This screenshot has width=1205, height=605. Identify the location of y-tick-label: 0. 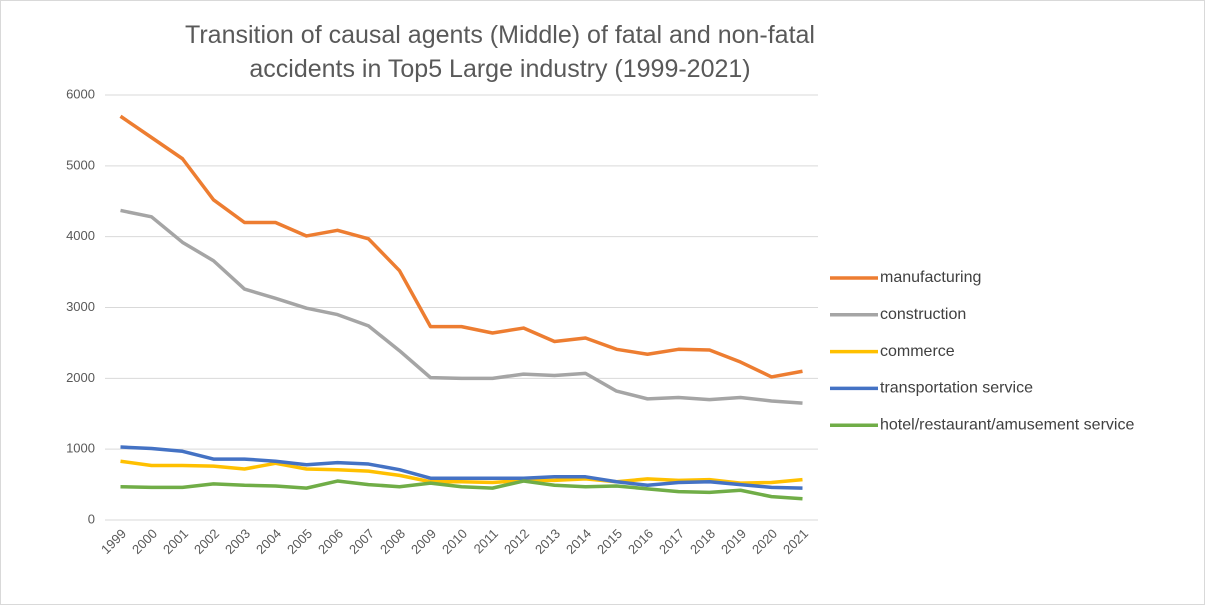
(91, 518).